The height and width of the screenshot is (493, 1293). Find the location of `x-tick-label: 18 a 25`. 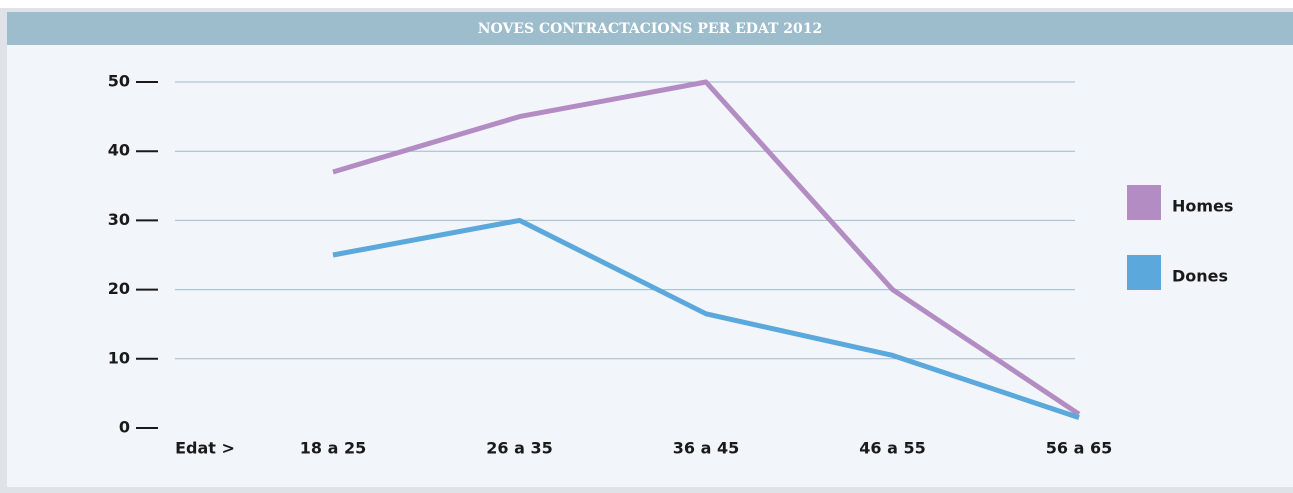

x-tick-label: 18 a 25 is located at coordinates (333, 448).